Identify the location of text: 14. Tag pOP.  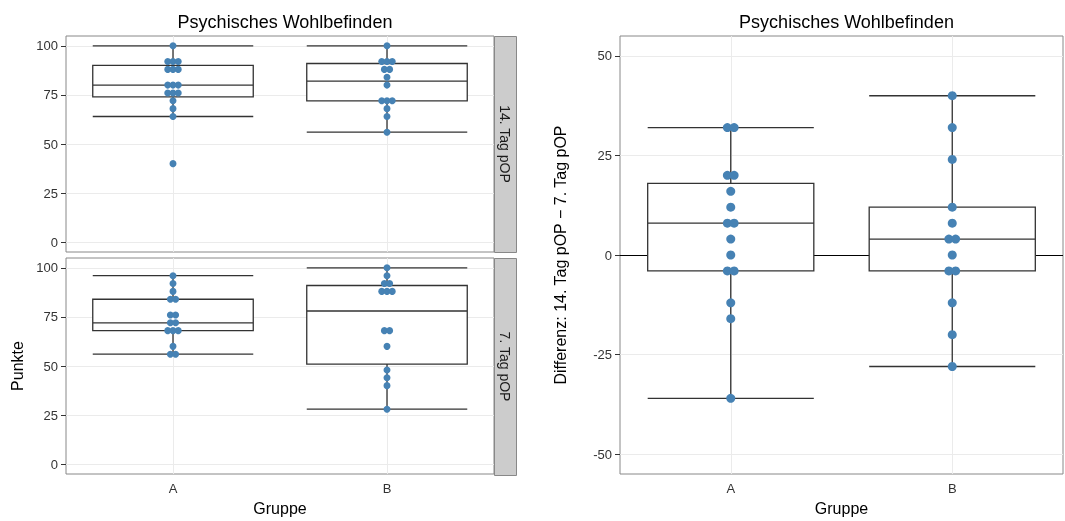
(505, 144).